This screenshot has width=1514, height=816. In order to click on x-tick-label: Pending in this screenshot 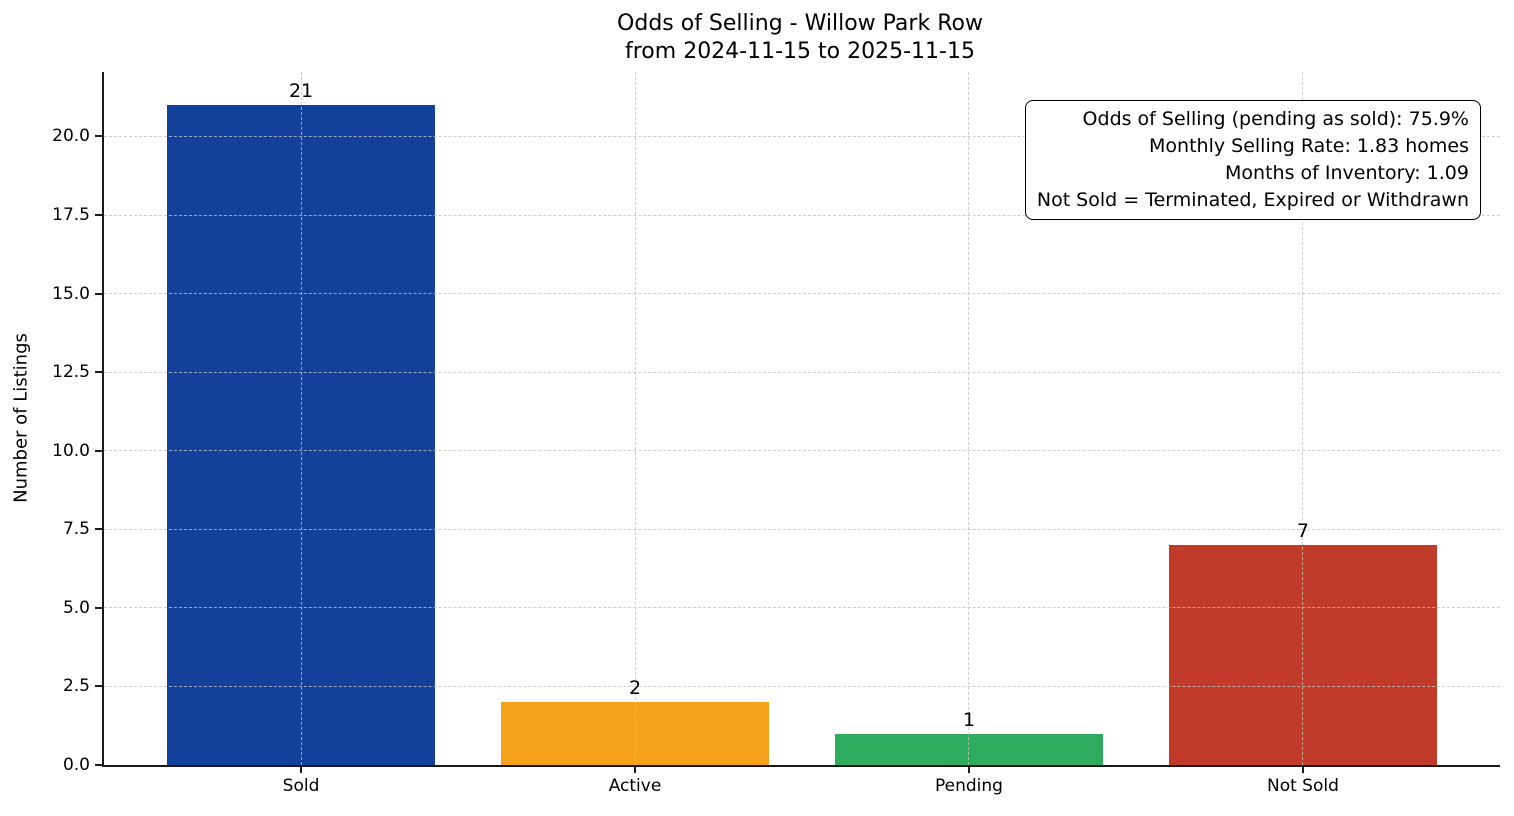, I will do `click(969, 786)`.